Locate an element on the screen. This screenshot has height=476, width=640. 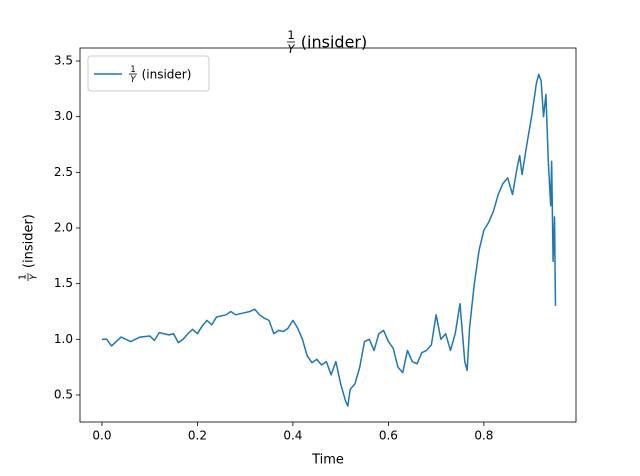
x-tick-label: 0.0 is located at coordinates (101, 436).